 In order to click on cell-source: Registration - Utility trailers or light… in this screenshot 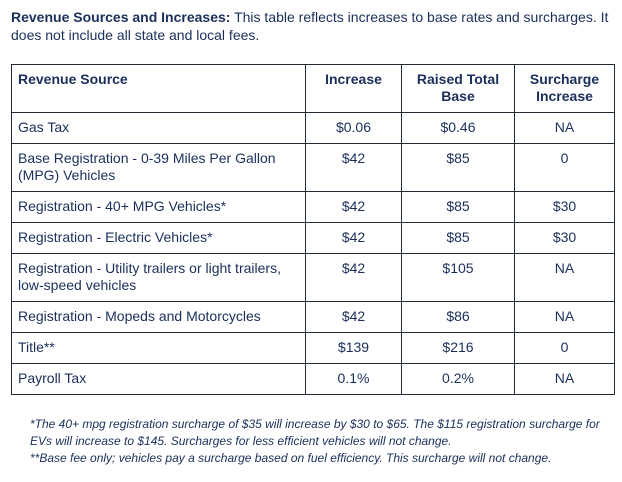, I will do `click(158, 277)`.